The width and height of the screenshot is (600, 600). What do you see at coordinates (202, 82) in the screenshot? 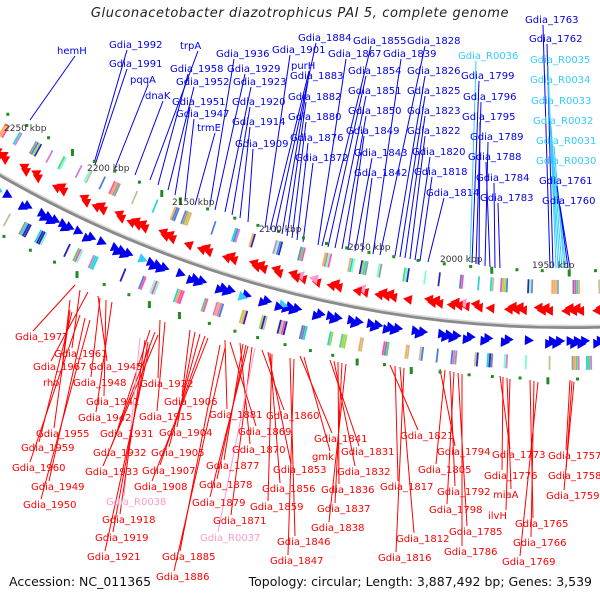
I see `gene-label: Gdia_1952` at bounding box center [202, 82].